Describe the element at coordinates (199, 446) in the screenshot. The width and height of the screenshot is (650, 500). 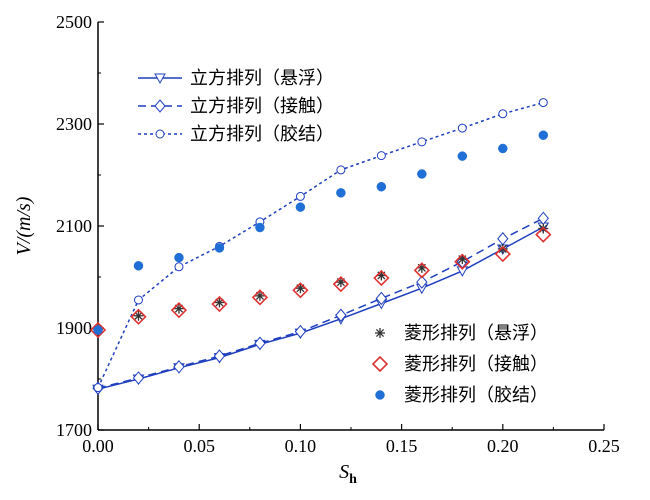
I see `x-tick-label: 0.05` at that location.